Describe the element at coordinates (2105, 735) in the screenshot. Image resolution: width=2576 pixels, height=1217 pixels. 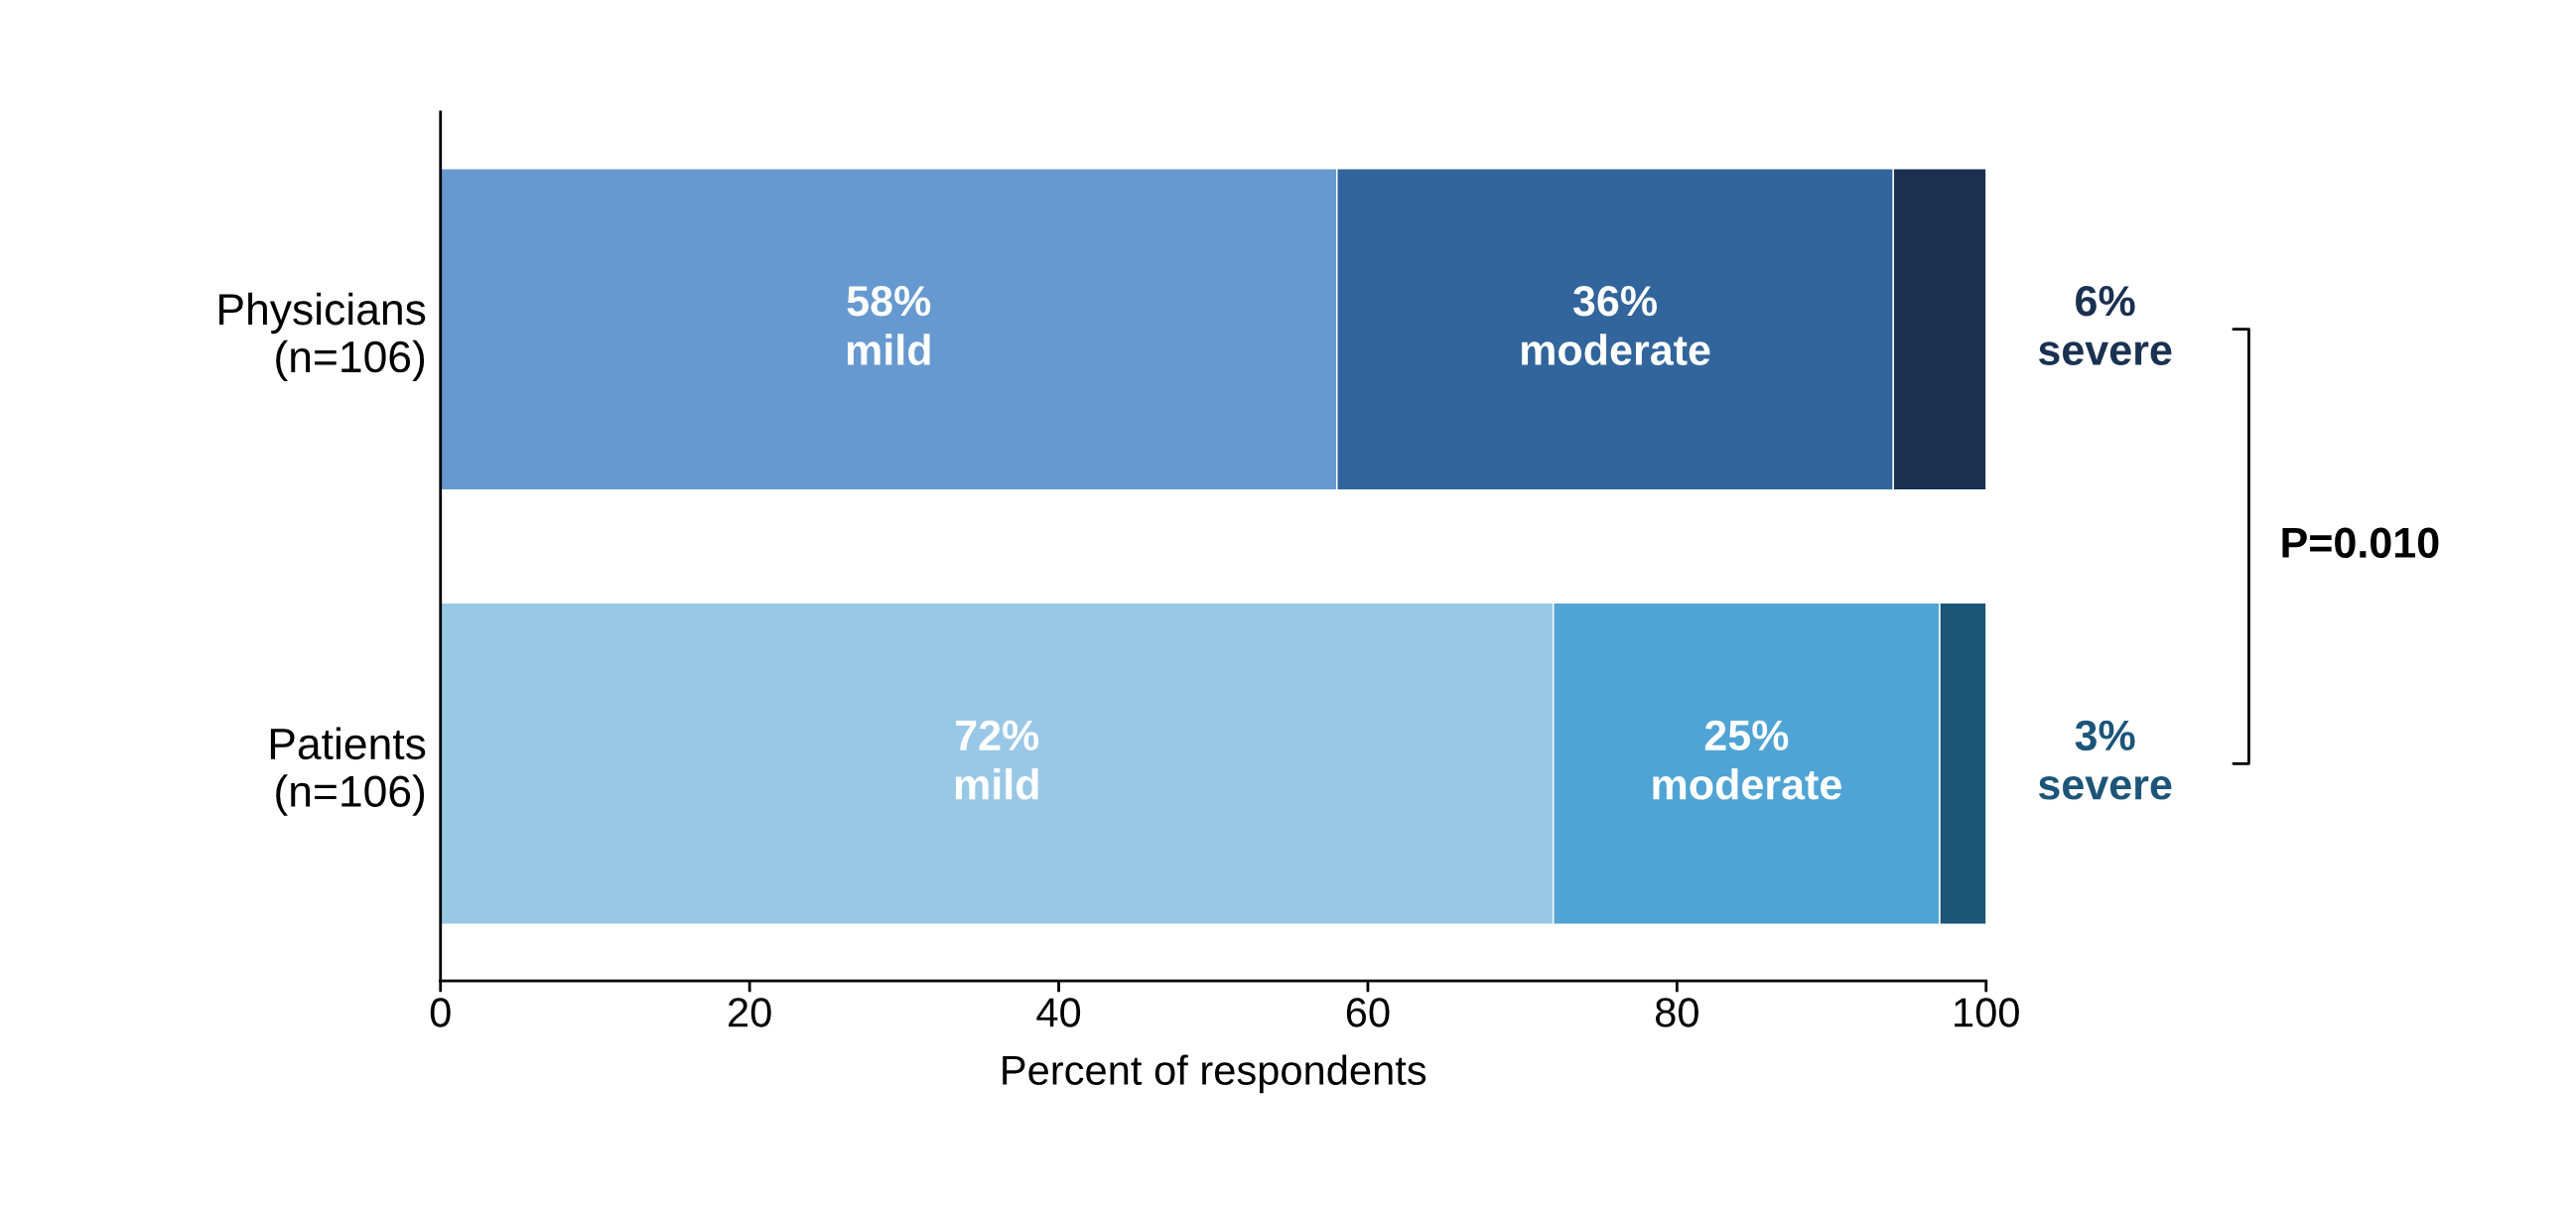
I see `data-label: 3%` at that location.